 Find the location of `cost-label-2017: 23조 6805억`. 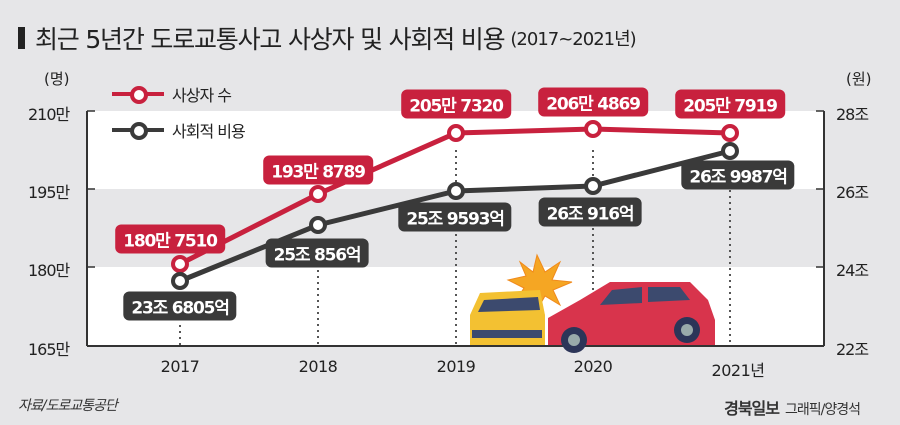

cost-label-2017: 23조 6805억 is located at coordinates (180, 306).